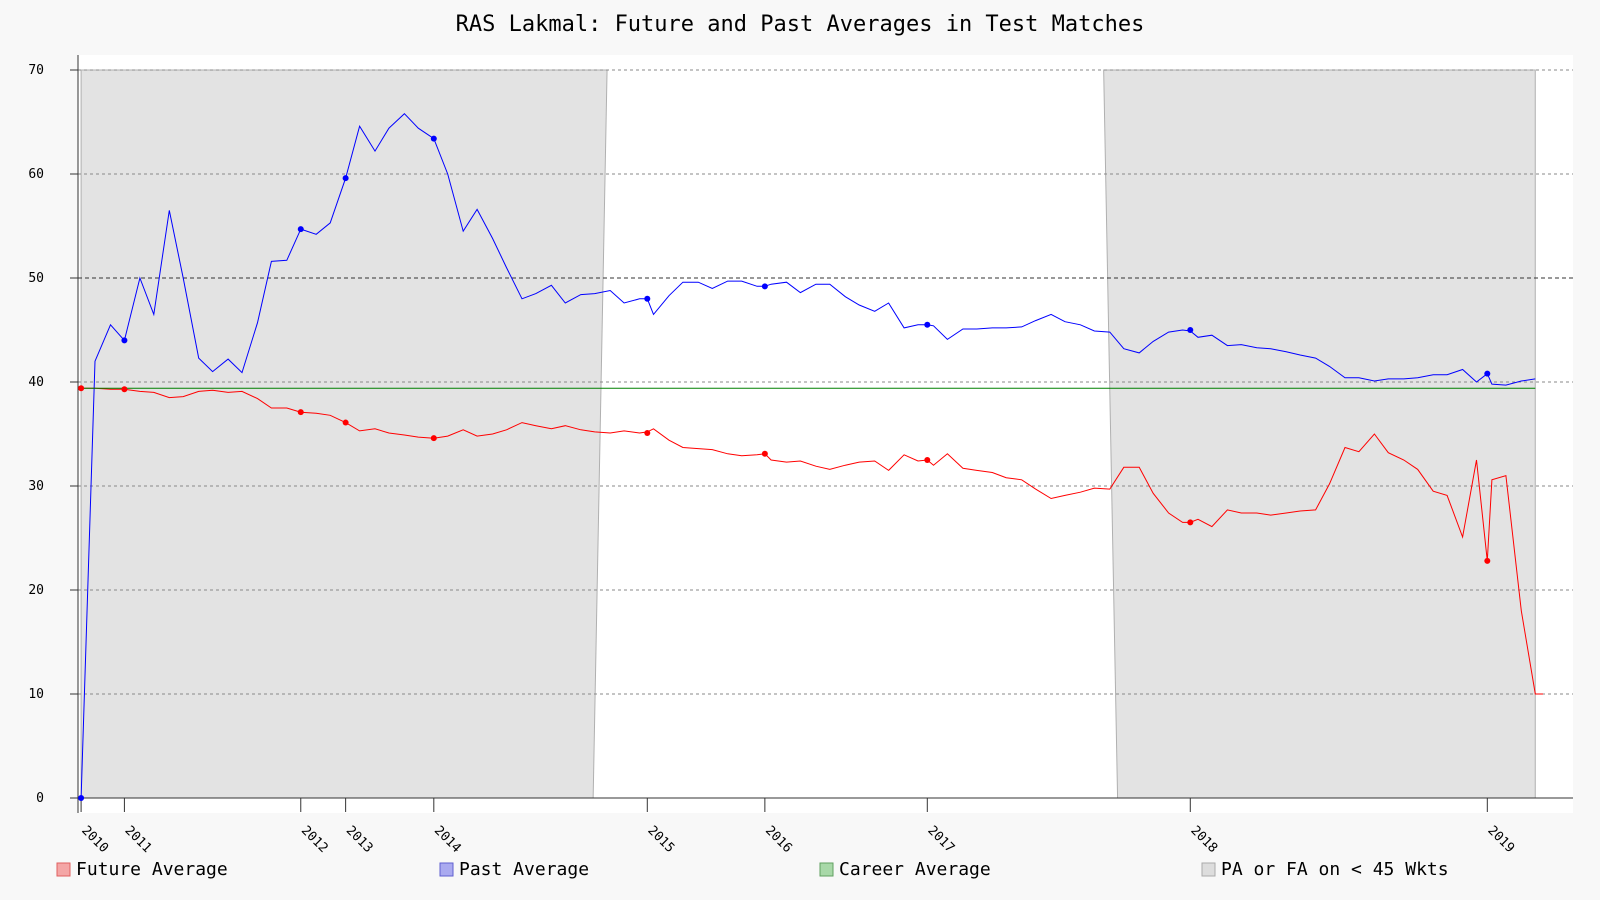 This screenshot has height=900, width=1600. Describe the element at coordinates (314, 839) in the screenshot. I see `x-tick-label-2012: 2012` at that location.